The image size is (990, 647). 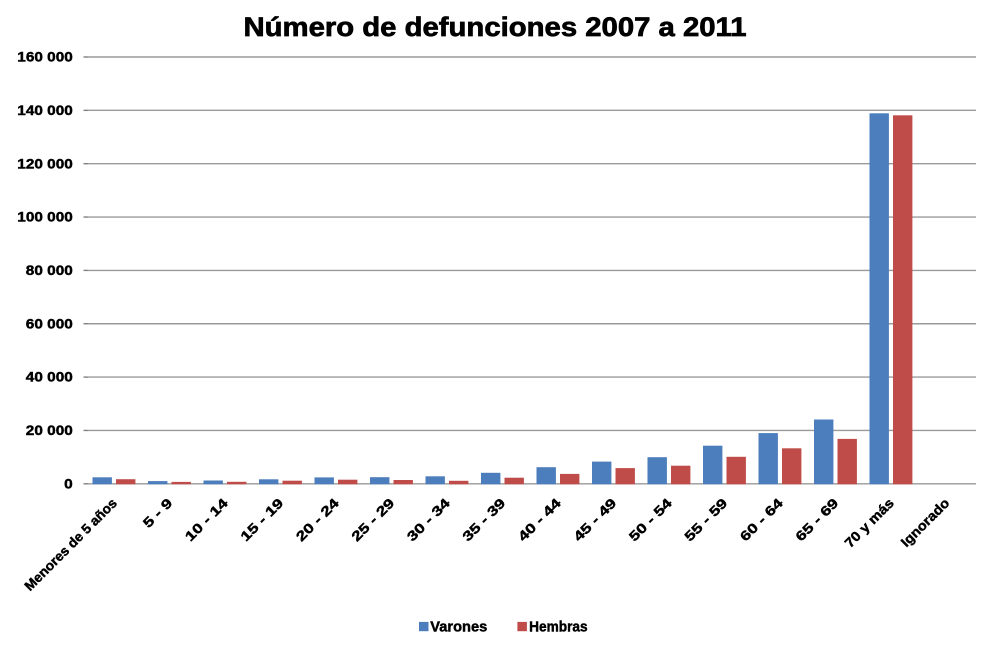 What do you see at coordinates (45, 217) in the screenshot?
I see `svg-text: 100 000` at bounding box center [45, 217].